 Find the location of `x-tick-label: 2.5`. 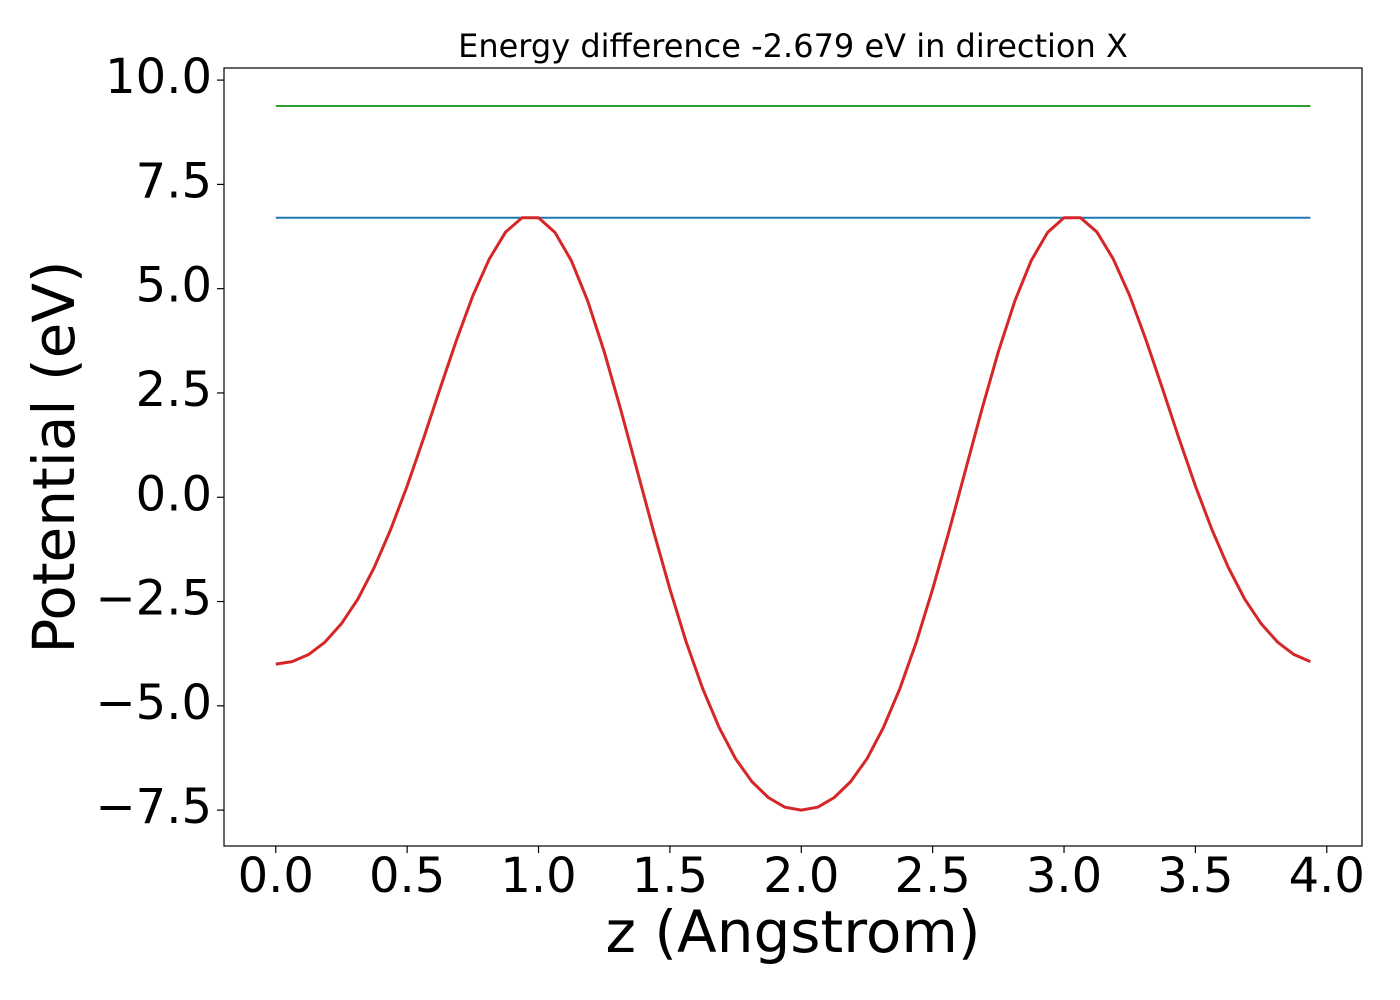

x-tick-label: 2.5 is located at coordinates (932, 876).